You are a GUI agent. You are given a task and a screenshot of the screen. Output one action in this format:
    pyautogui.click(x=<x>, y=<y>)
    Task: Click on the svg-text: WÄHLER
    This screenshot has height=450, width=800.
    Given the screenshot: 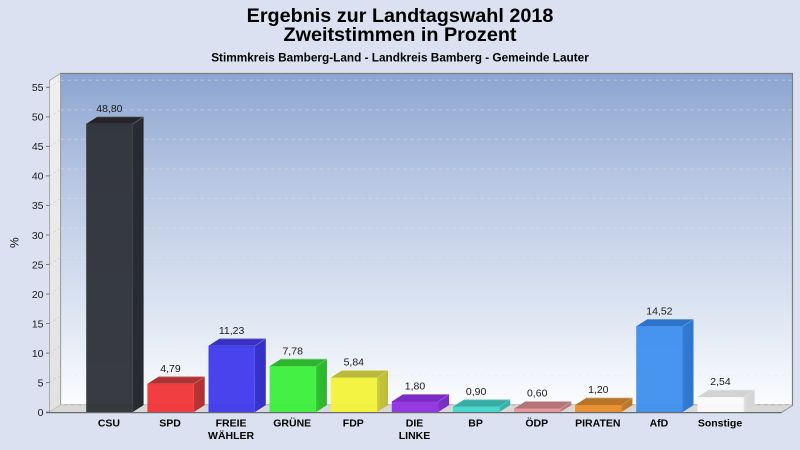 What is the action you would take?
    pyautogui.click(x=231, y=435)
    